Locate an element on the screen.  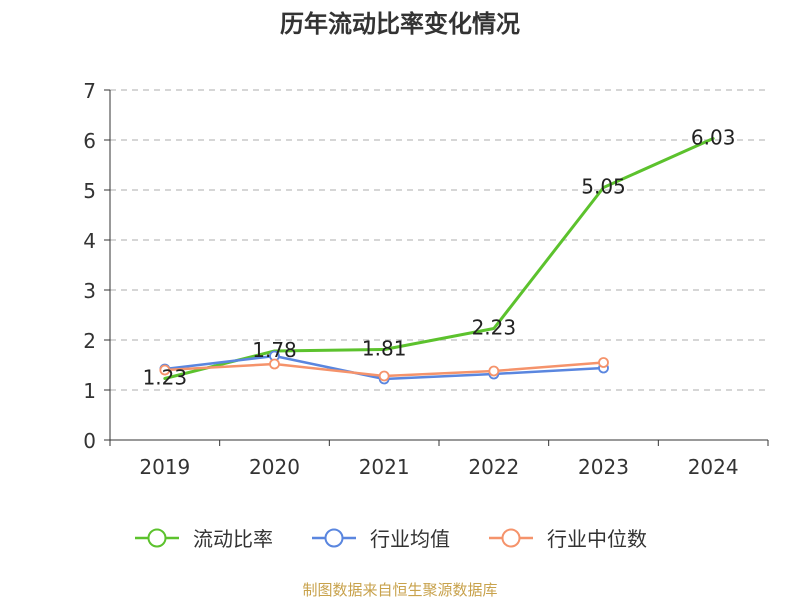
legend-item-1: 行业均值 is located at coordinates (381, 539).